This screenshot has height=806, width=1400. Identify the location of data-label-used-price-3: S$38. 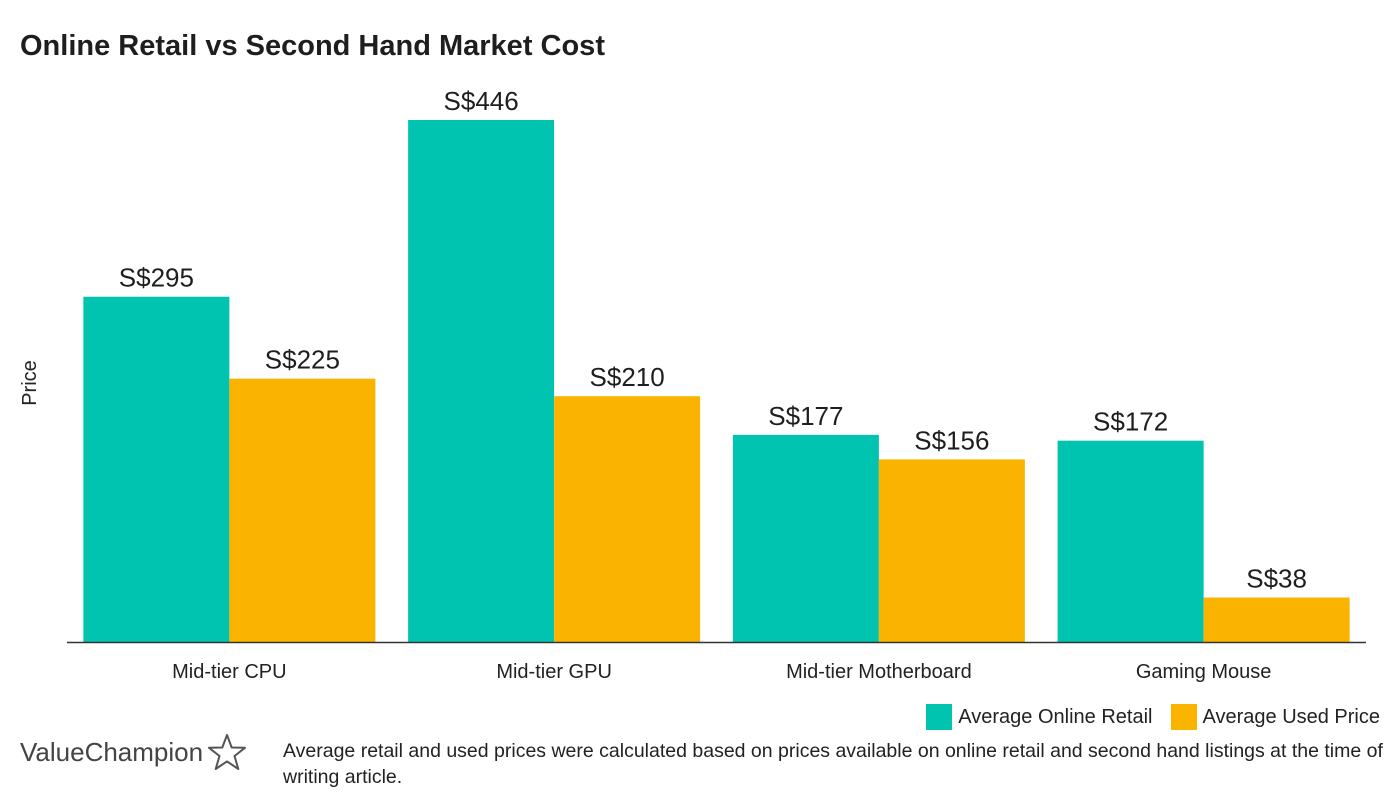
(1276, 579).